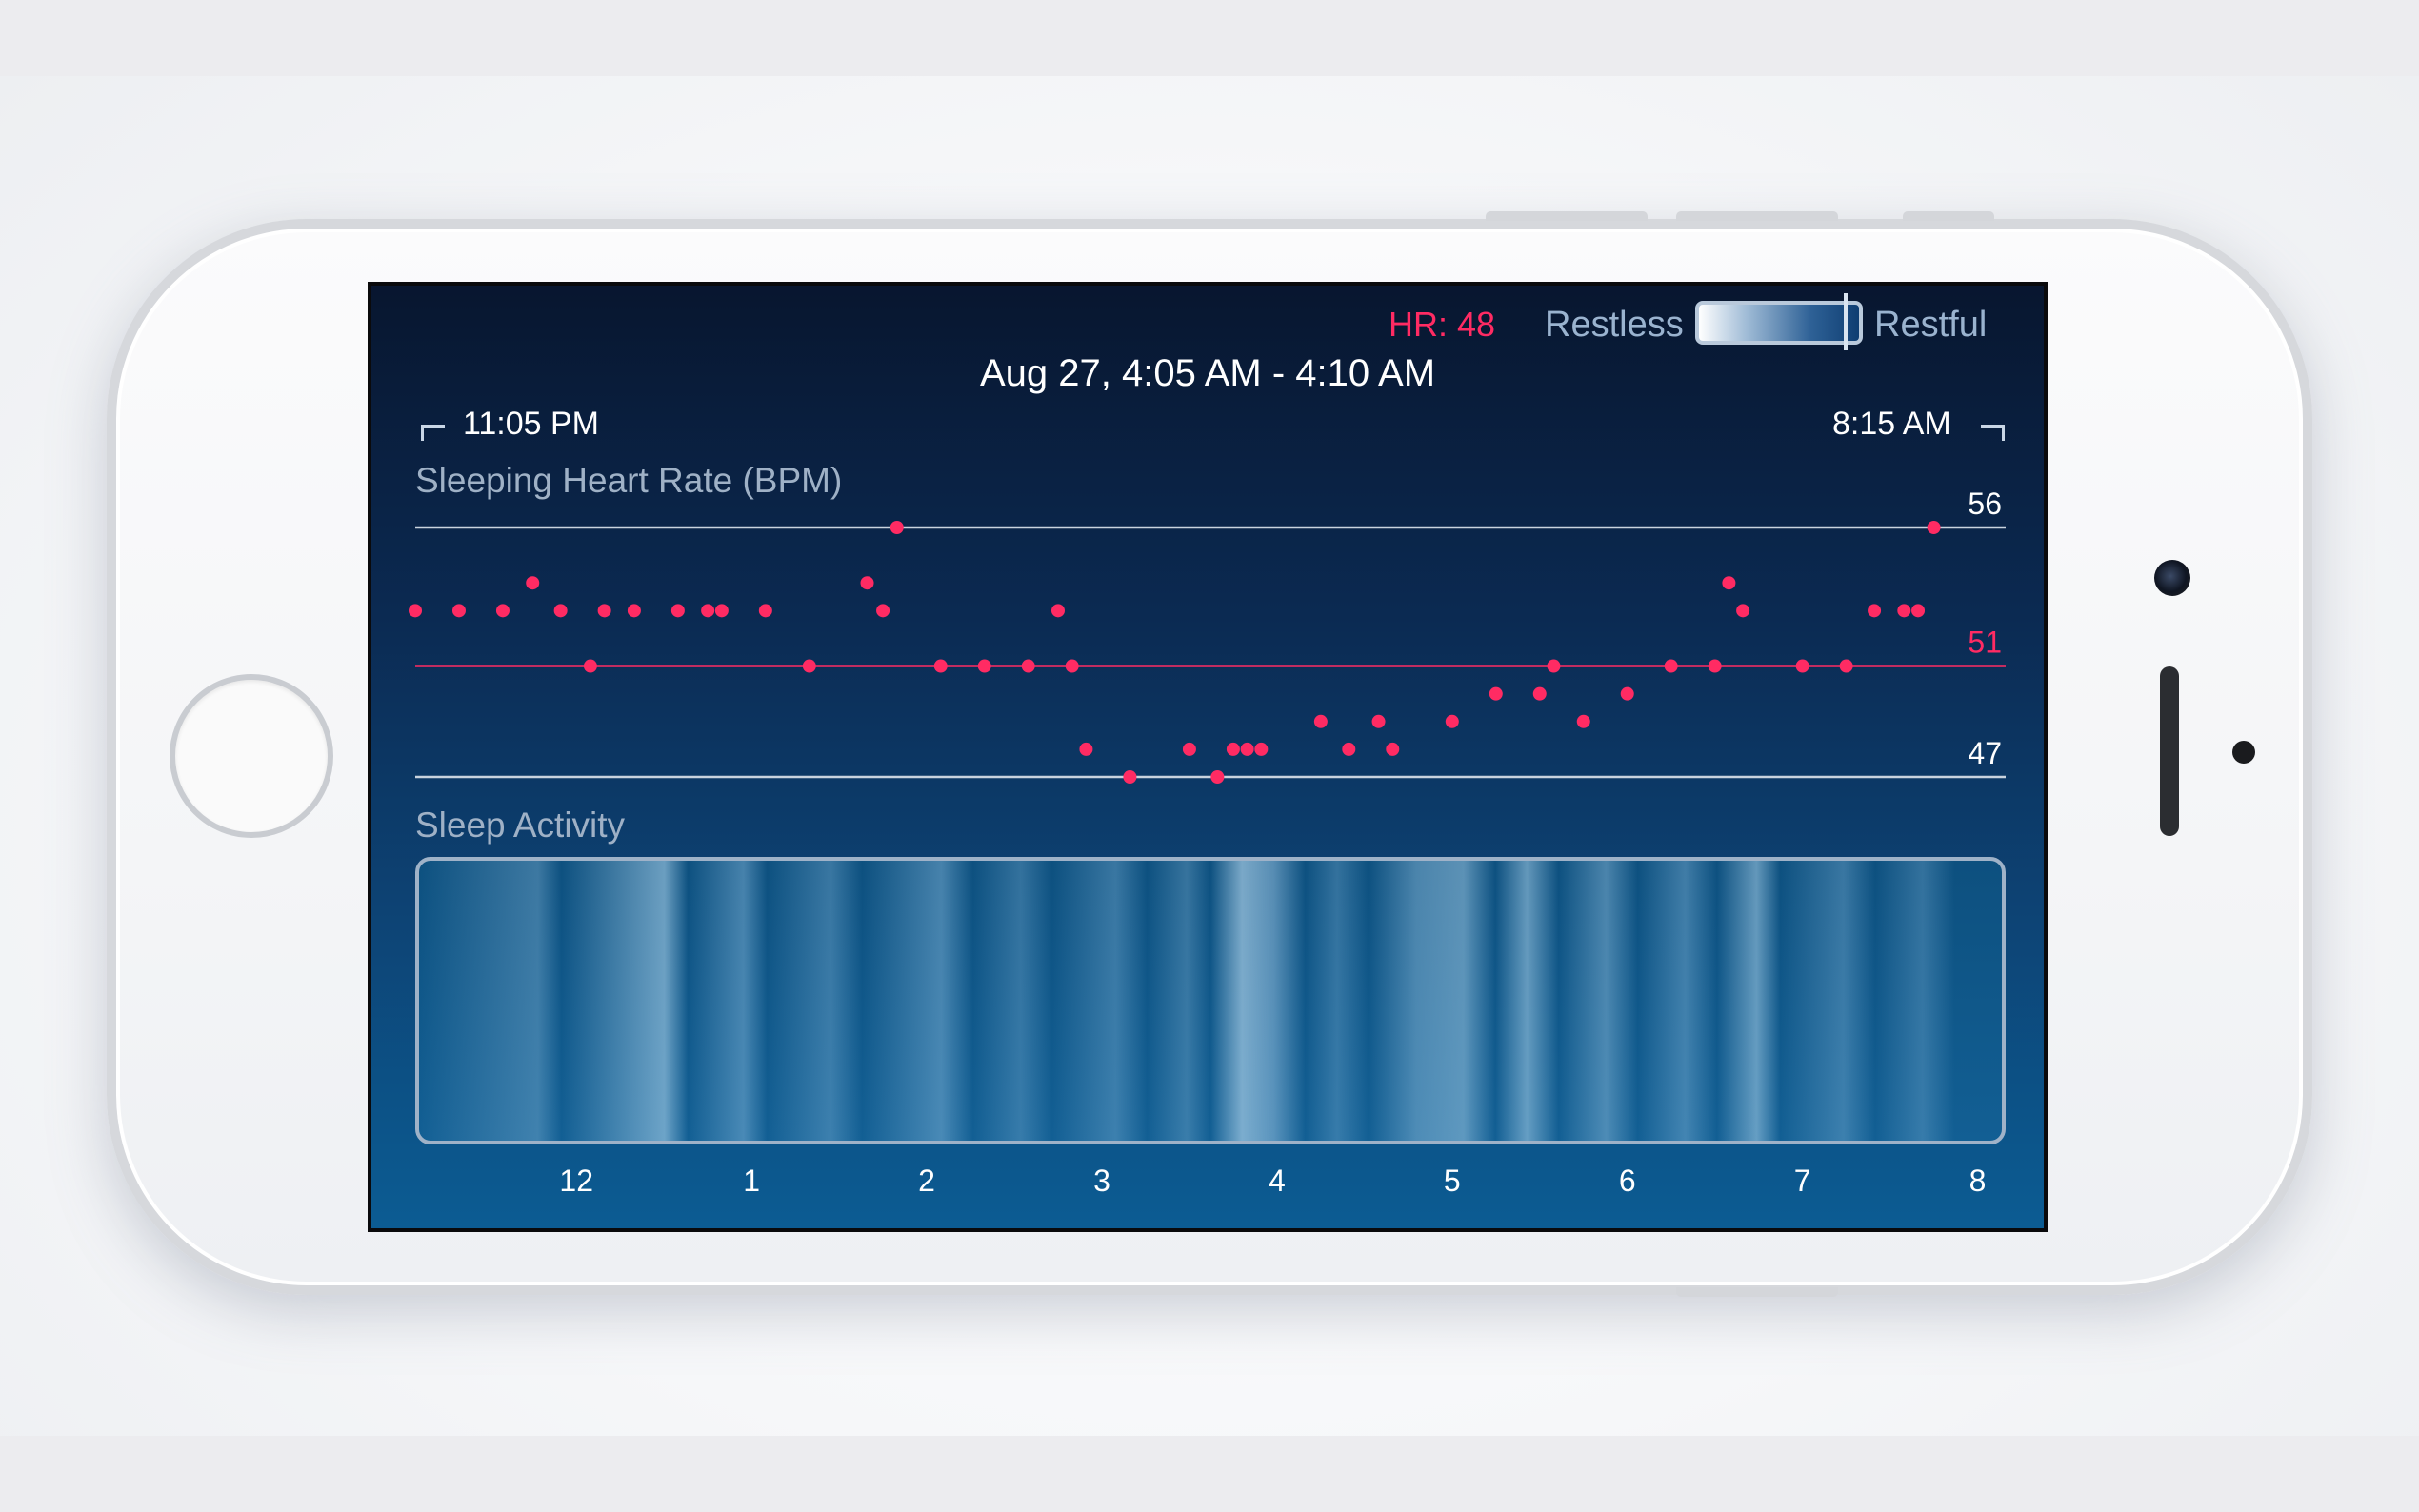 Image resolution: width=2419 pixels, height=1512 pixels. Describe the element at coordinates (1207, 373) in the screenshot. I see `selected-date-range: Aug 27, 4:05 AM - 4:10 AM` at that location.